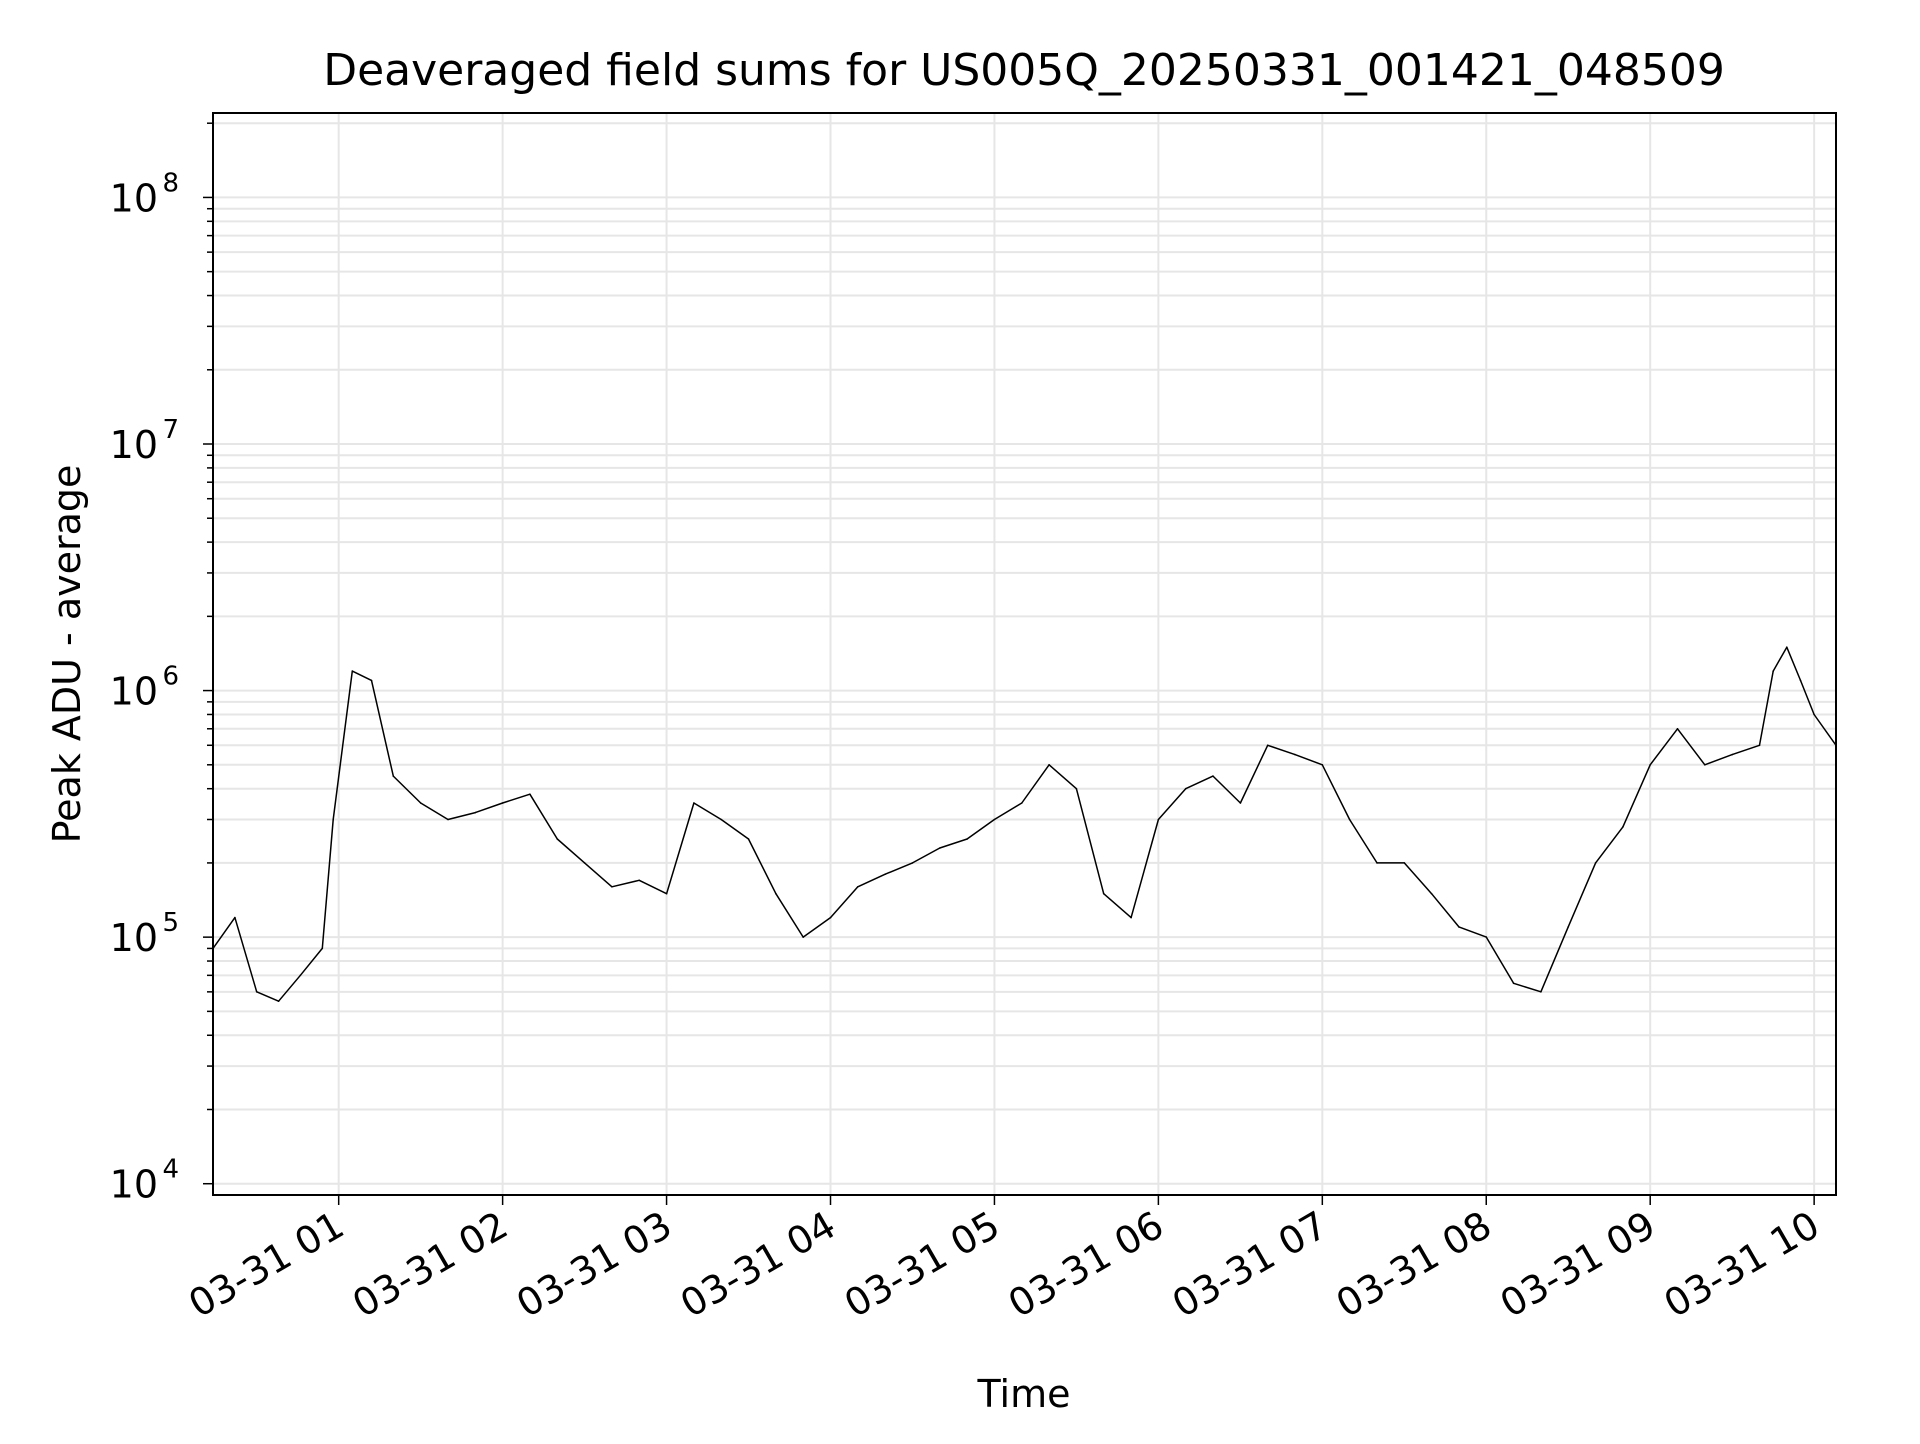  Describe the element at coordinates (170, 430) in the screenshot. I see `y-tick-exponent: 7` at that location.